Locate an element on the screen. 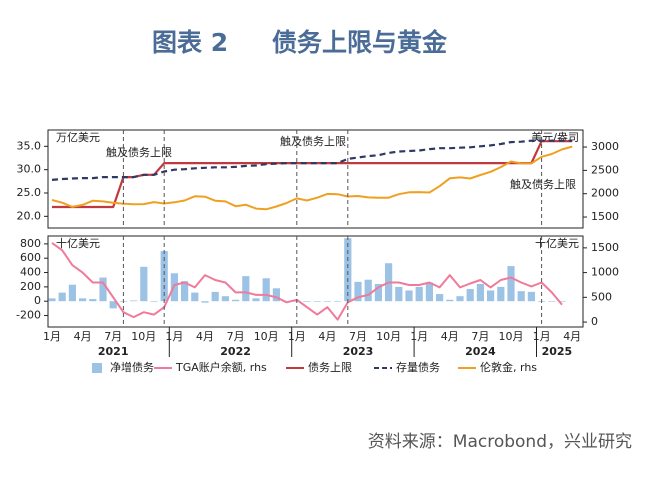 This screenshot has height=482, width=652. legend-label: TGA账户余额, rhs is located at coordinates (221, 367).